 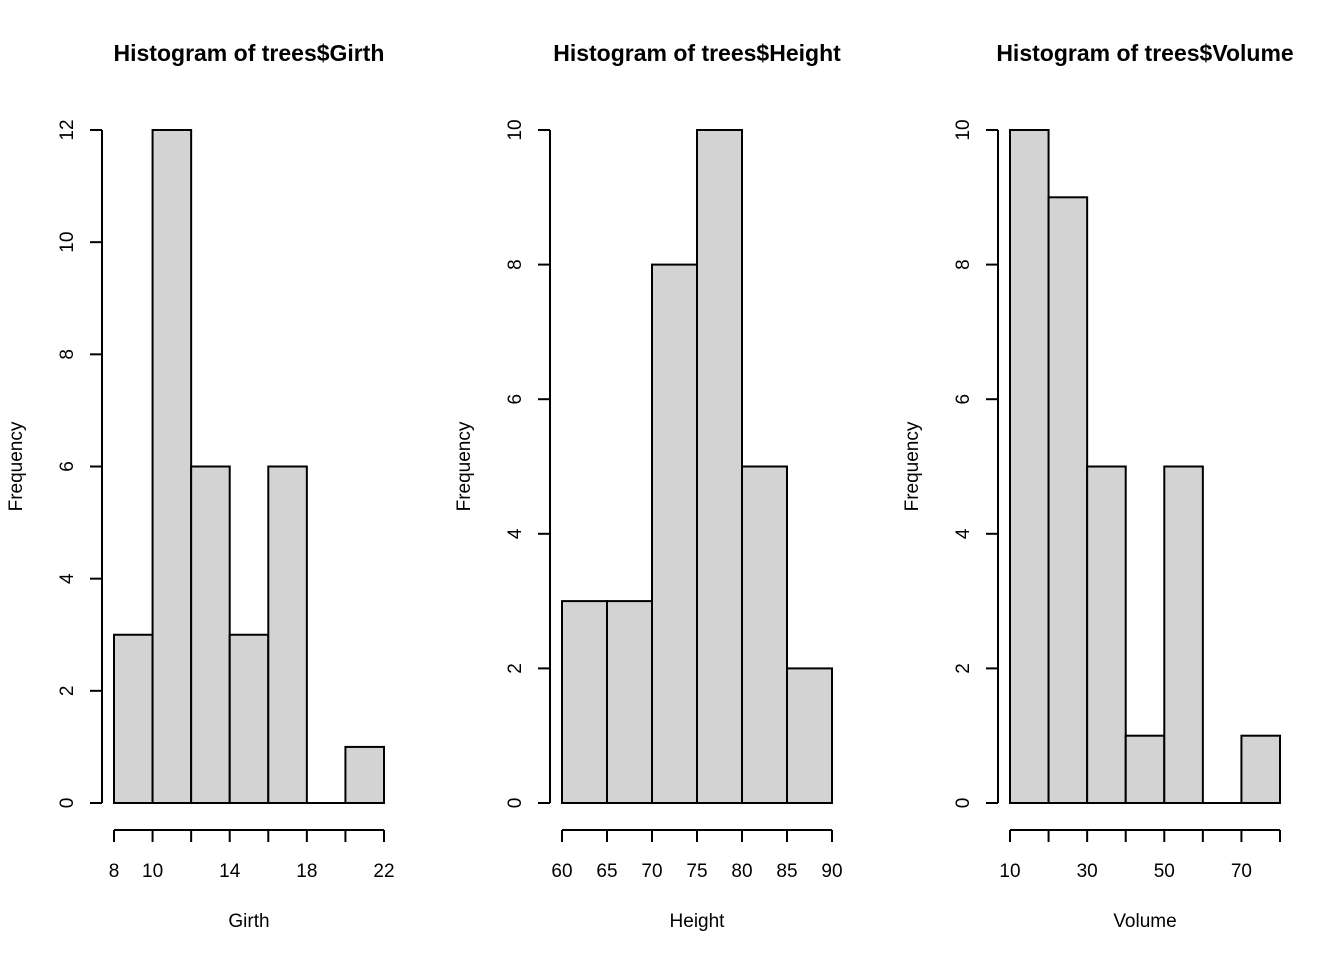 What do you see at coordinates (697, 53) in the screenshot?
I see `chart-title: Histogram of trees$Height` at bounding box center [697, 53].